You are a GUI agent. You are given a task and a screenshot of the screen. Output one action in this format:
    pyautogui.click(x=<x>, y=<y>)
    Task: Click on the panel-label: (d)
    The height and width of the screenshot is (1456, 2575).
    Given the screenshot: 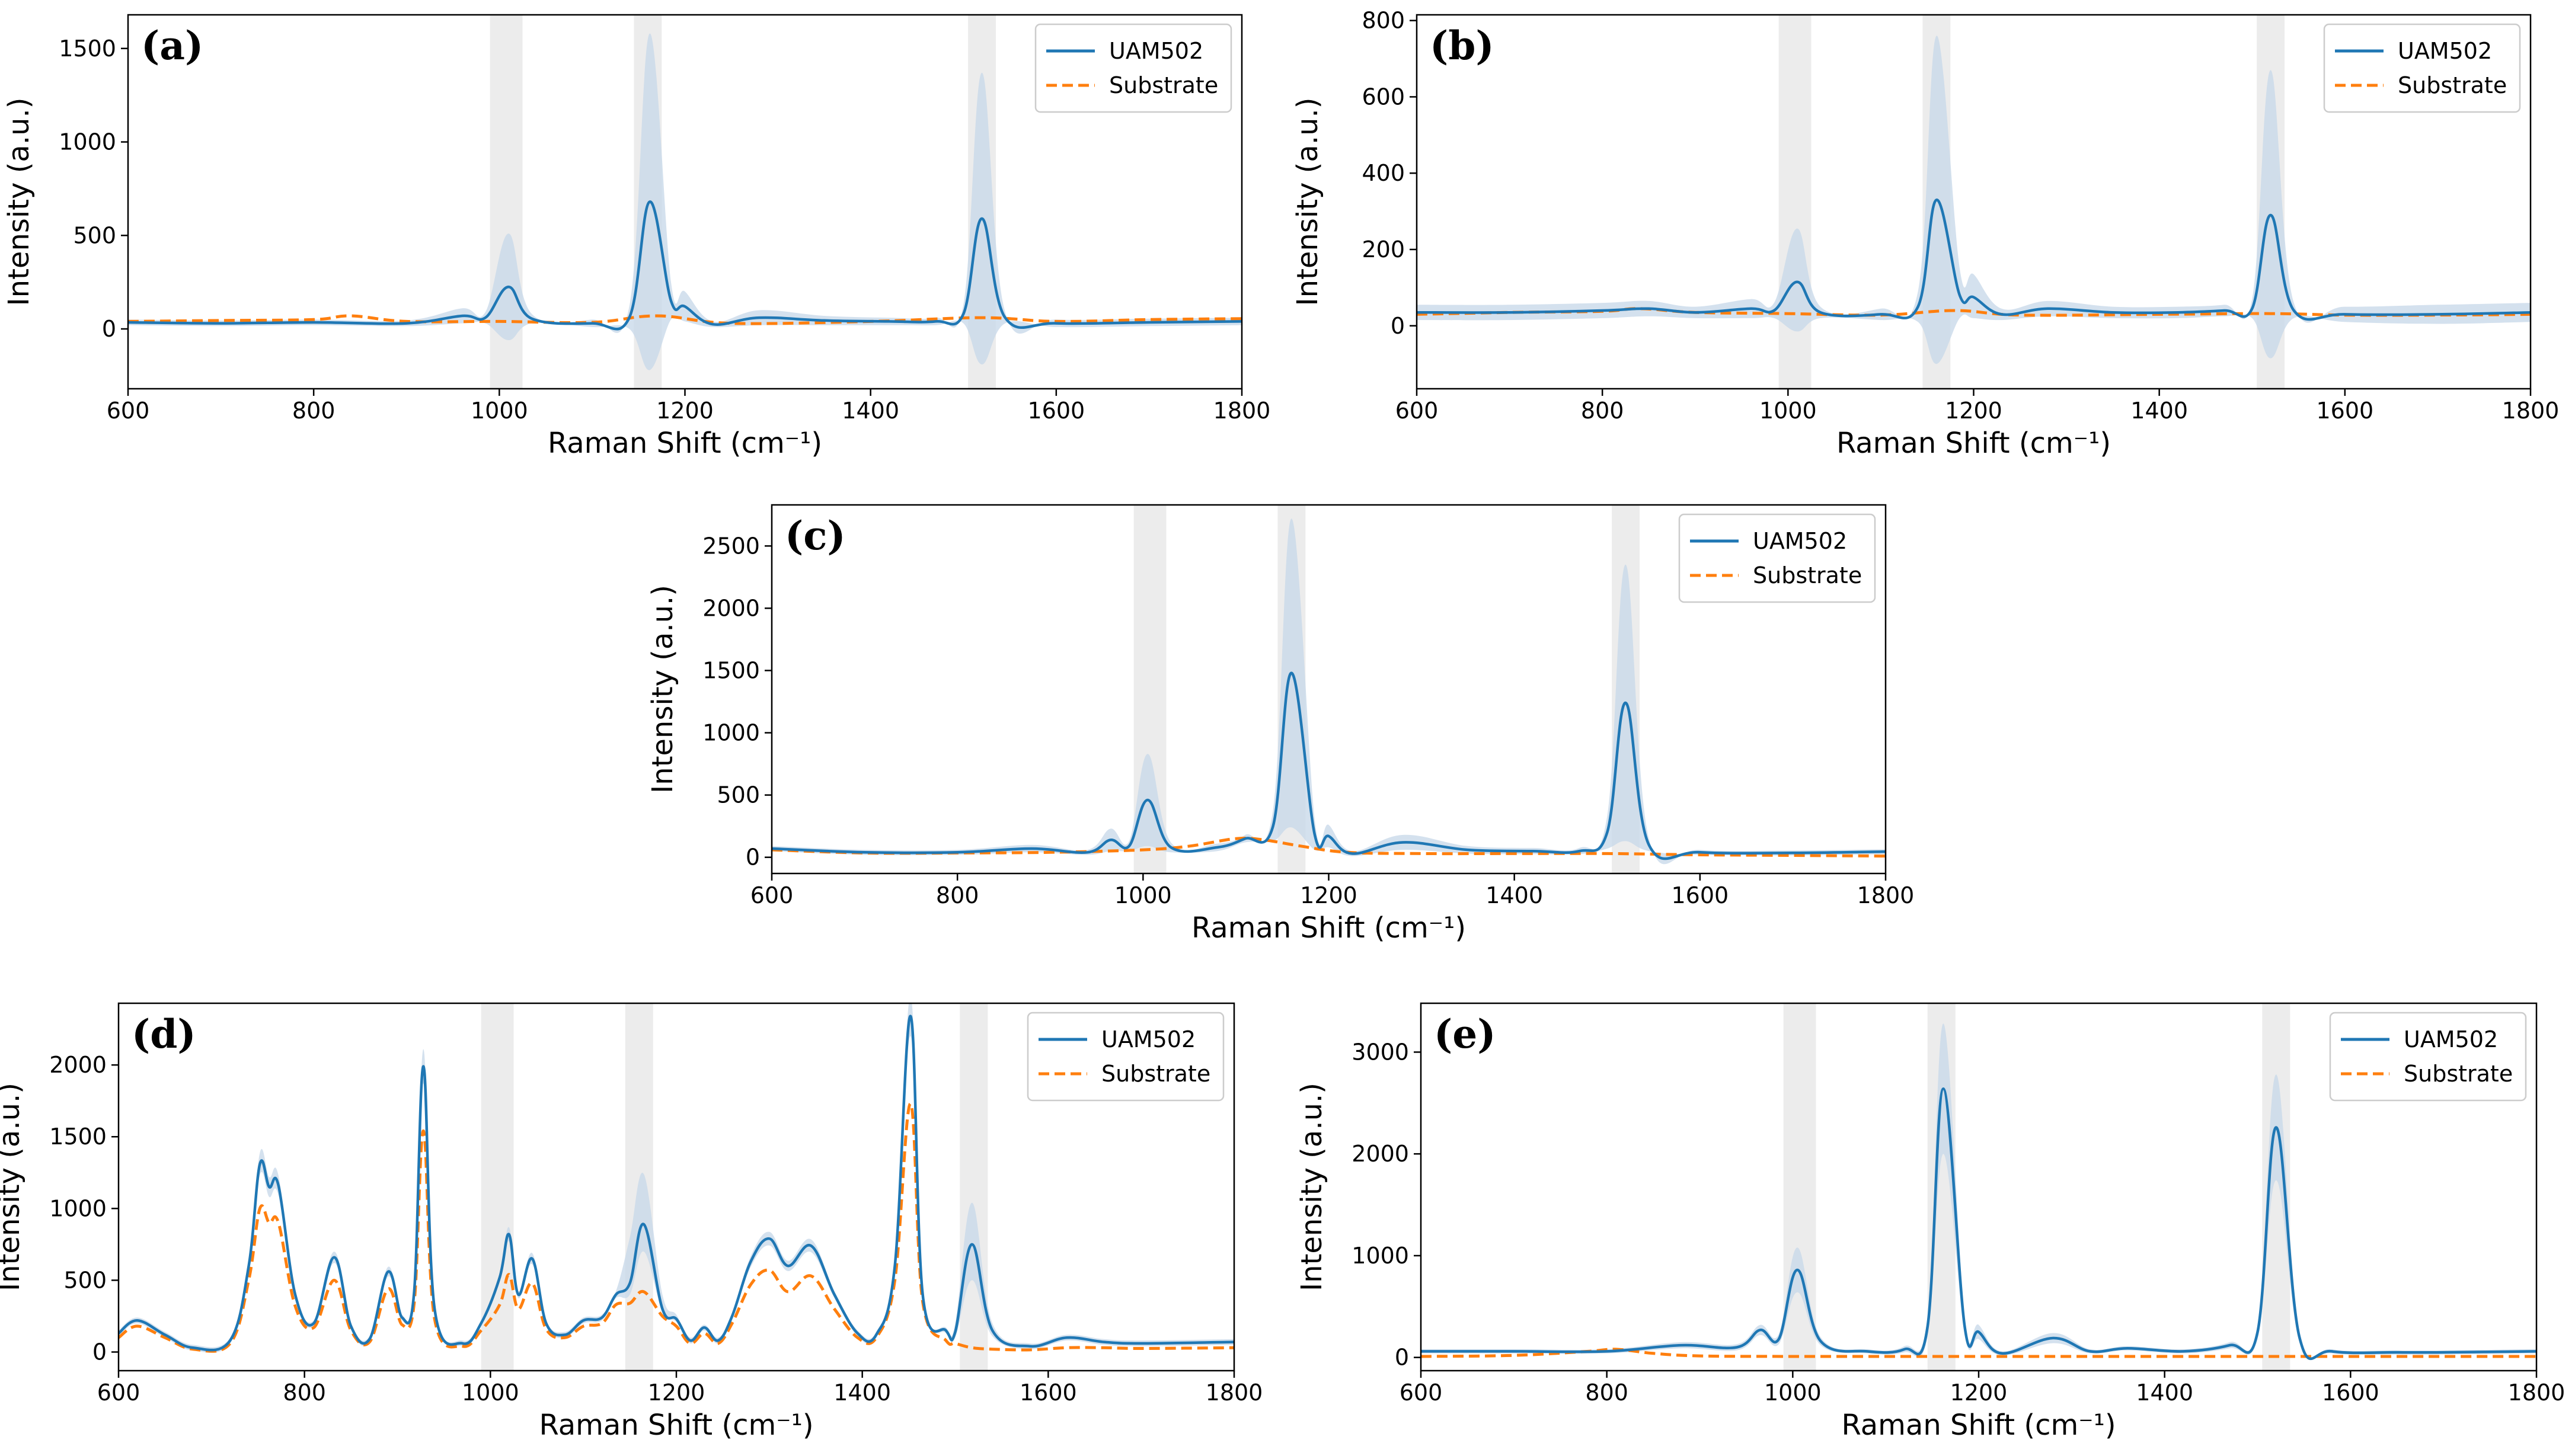 What is the action you would take?
    pyautogui.click(x=164, y=1034)
    